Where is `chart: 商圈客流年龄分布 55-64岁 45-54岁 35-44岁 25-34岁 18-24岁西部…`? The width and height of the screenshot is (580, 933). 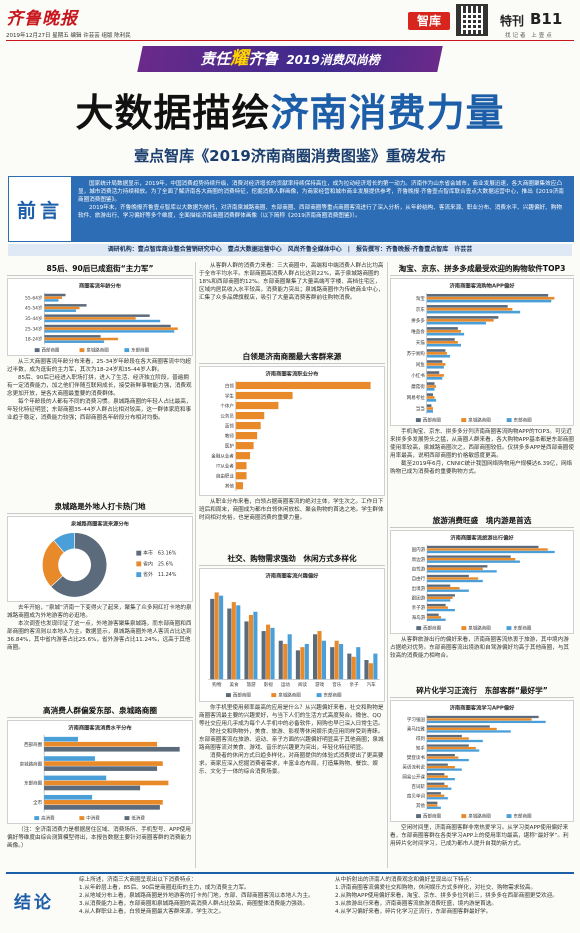 chart: 商圈客流年龄分布 55-64岁 45-54岁 35-44岁 25-34岁 18-24岁西部… is located at coordinates (100, 317).